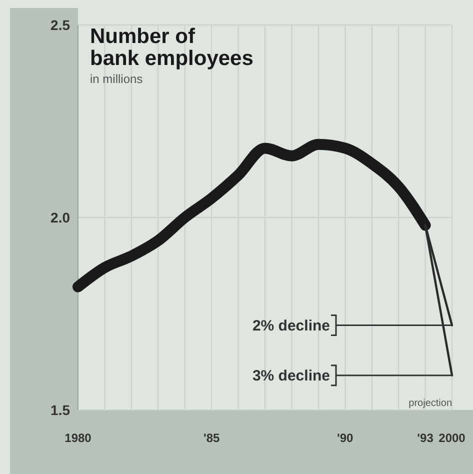 This screenshot has width=473, height=474. What do you see at coordinates (60, 410) in the screenshot?
I see `y-tick-label: 1.5` at bounding box center [60, 410].